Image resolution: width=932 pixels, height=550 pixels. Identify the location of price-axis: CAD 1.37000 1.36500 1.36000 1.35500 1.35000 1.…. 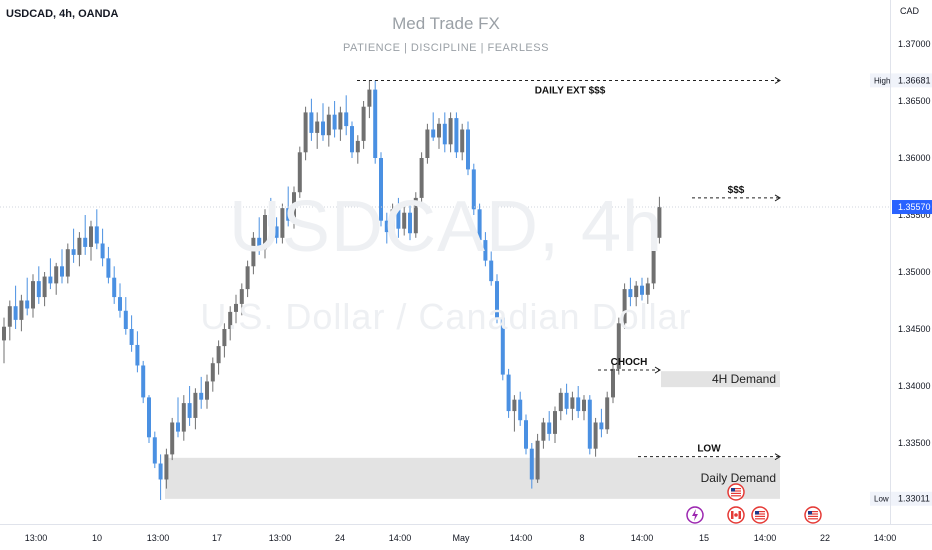
(901, 278).